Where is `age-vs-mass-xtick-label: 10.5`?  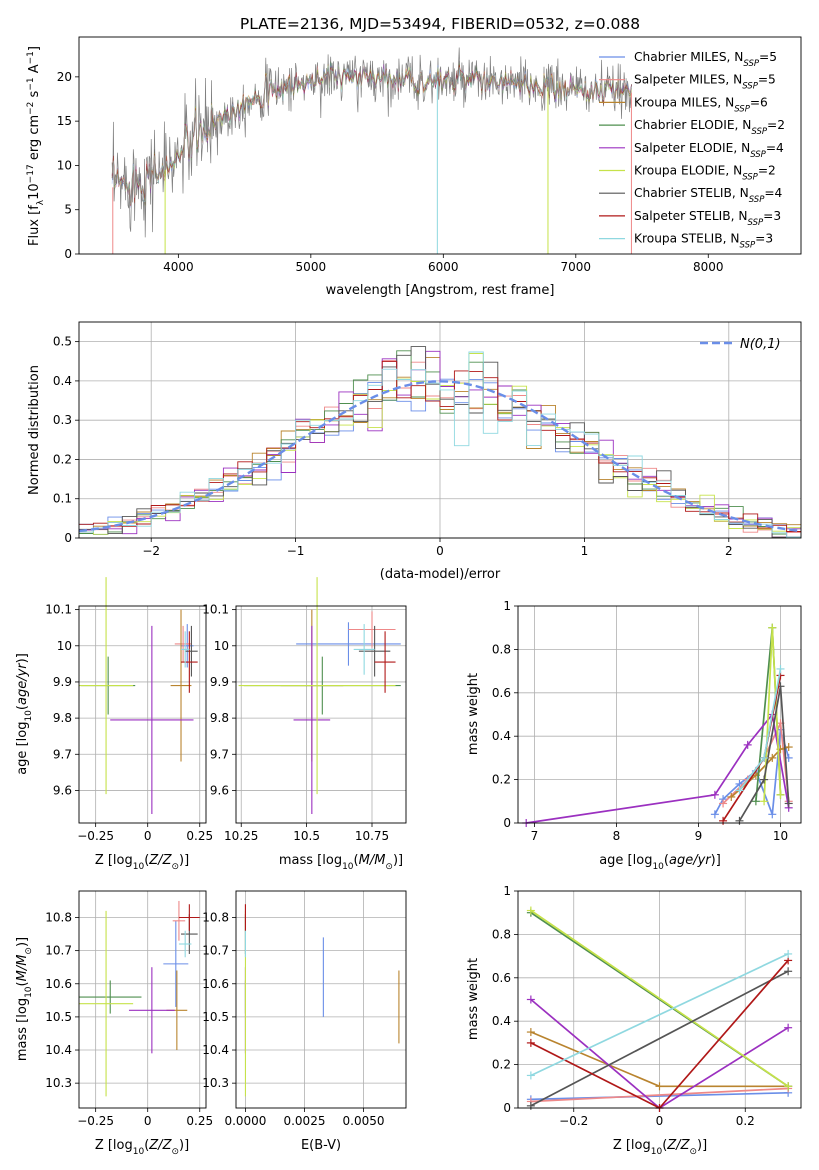
age-vs-mass-xtick-label: 10.5 is located at coordinates (306, 836).